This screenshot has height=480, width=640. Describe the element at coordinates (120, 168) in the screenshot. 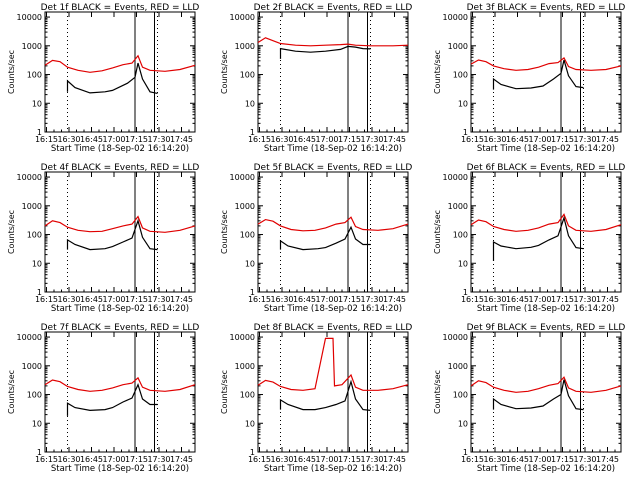

I see `panel-title: Det 4f BLACK = Events, RED = LLD` at that location.